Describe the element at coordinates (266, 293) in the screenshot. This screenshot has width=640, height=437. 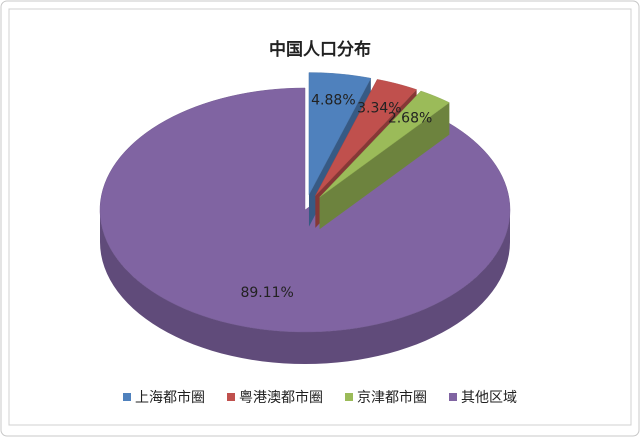
I see `data-label: 89.11%` at that location.